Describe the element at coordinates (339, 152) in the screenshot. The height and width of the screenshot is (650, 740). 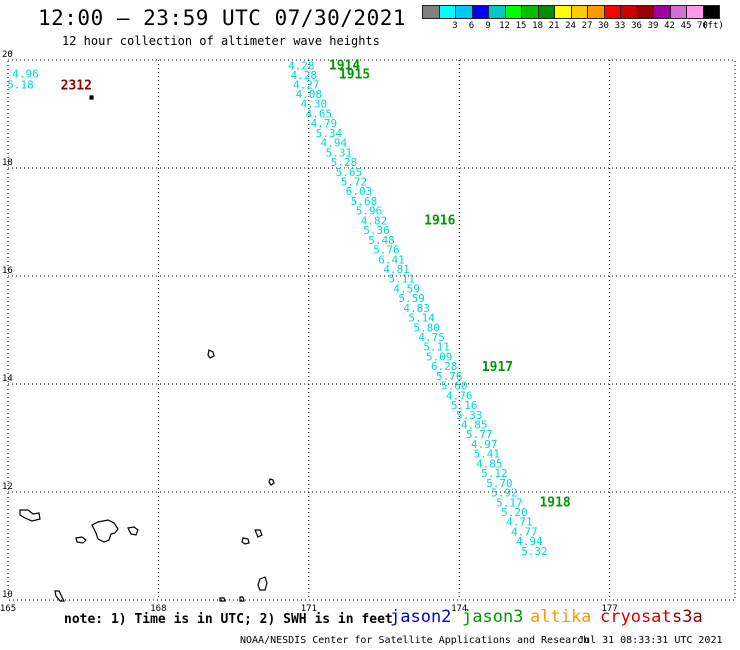
I see `swh-value-label: 5.31` at that location.